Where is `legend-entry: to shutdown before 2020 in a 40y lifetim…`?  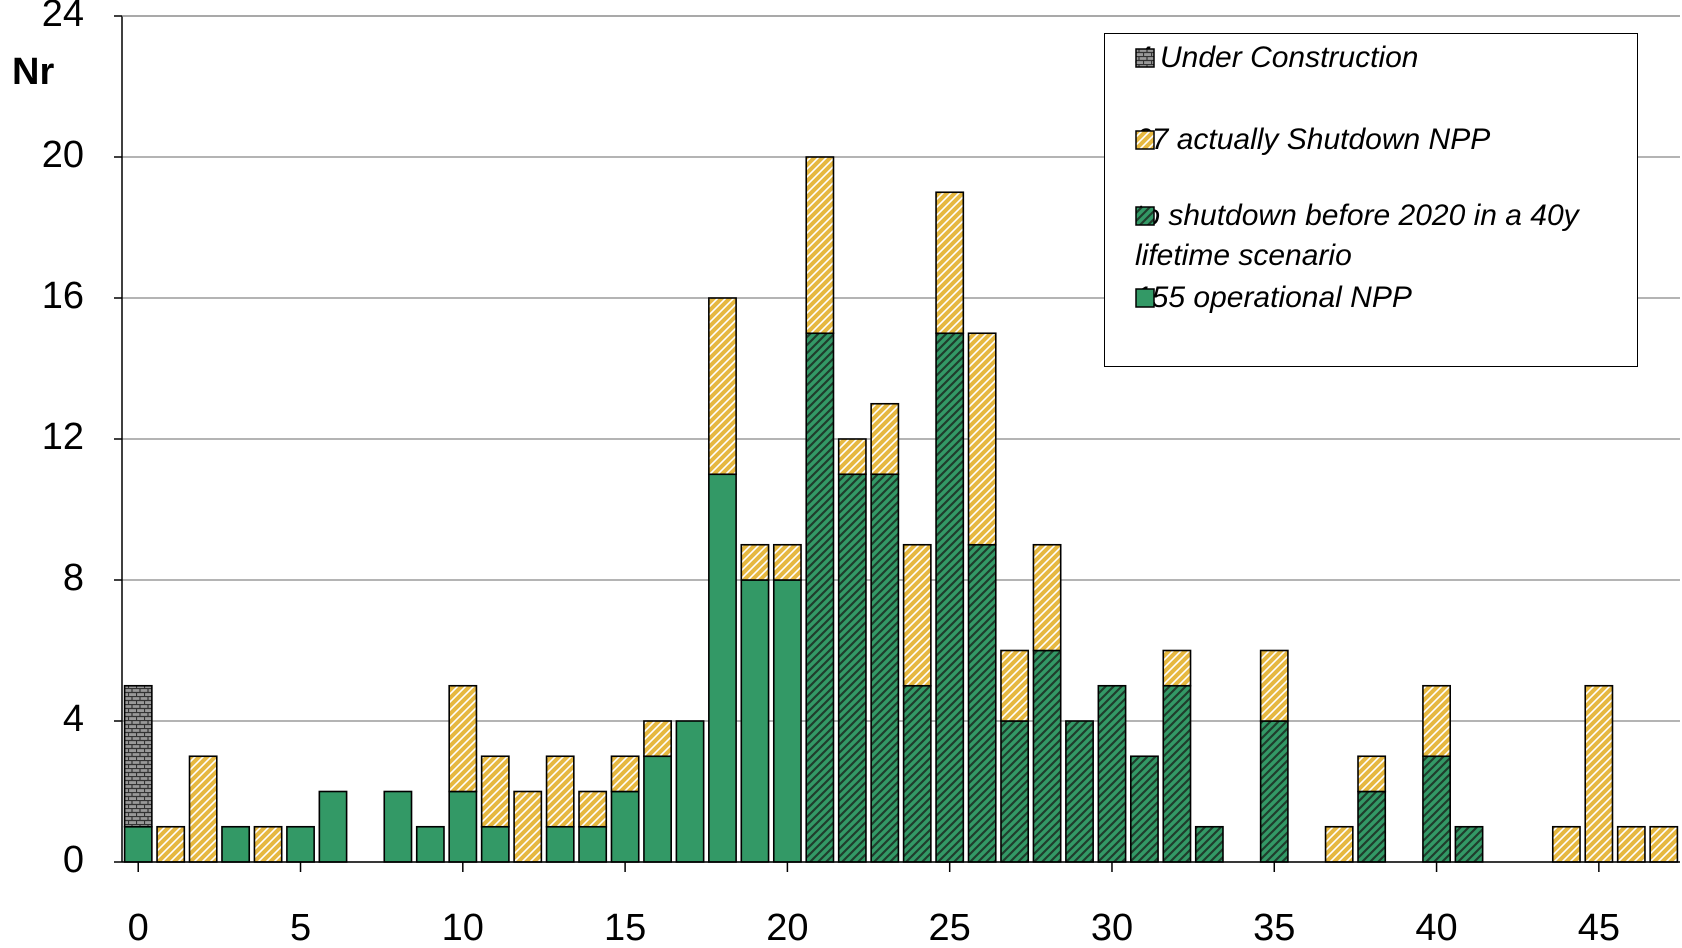 legend-entry: to shutdown before 2020 in a 40y lifetim… is located at coordinates (1360, 236).